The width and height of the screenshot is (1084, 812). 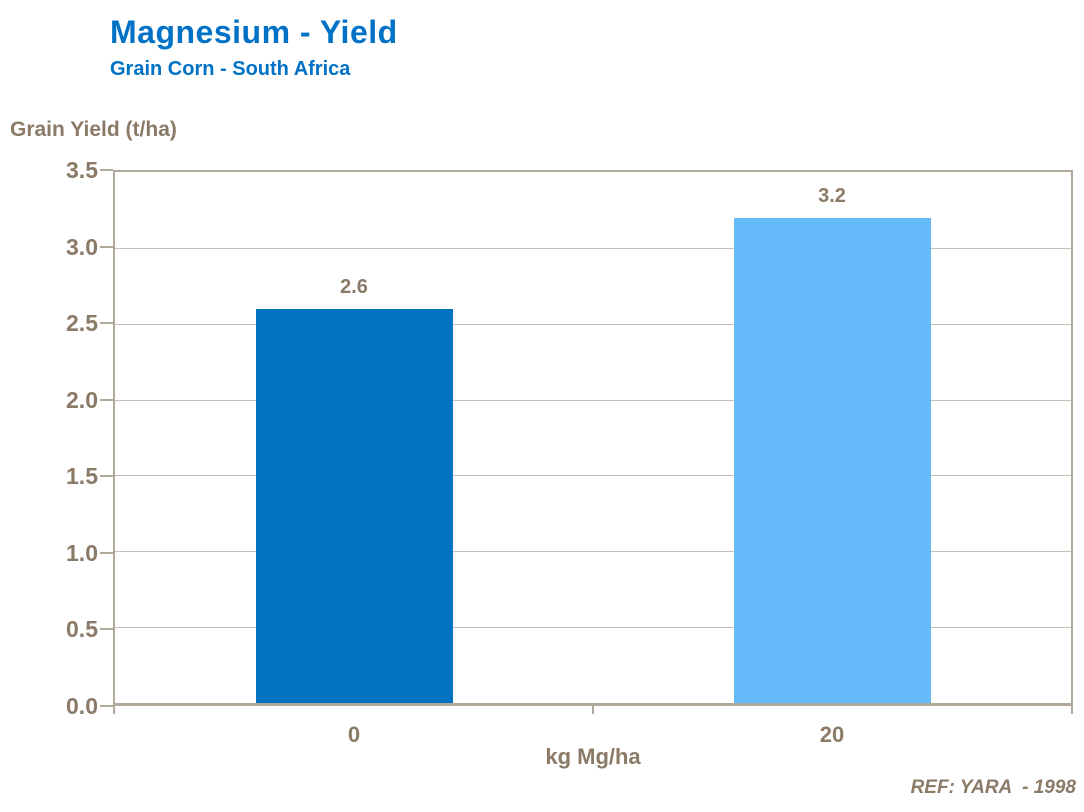 I want to click on y-tick-label: 1.5, so click(x=82, y=476).